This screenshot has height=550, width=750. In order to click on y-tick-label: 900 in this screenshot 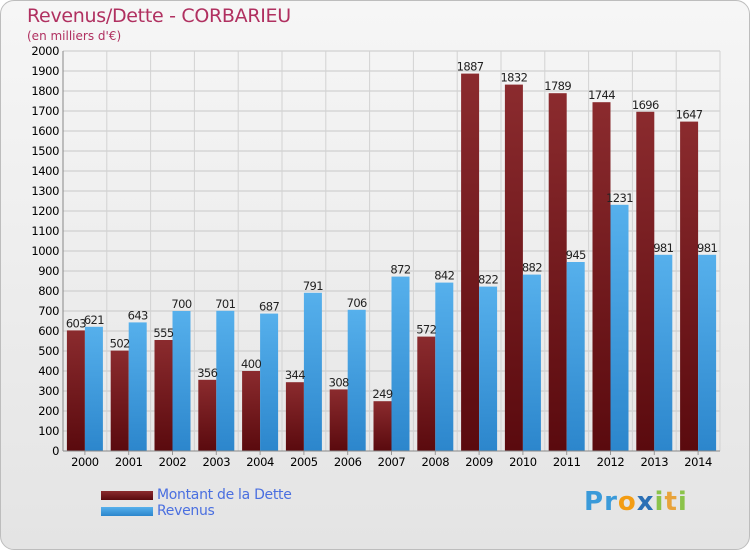, I will do `click(48, 271)`.